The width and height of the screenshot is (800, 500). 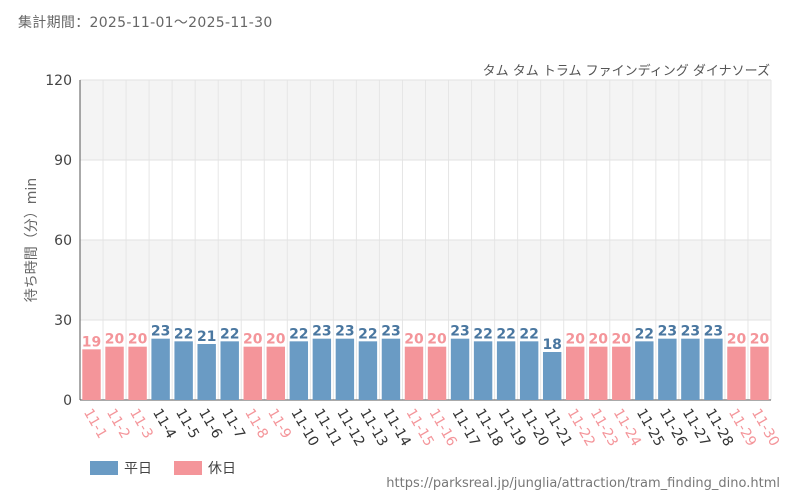 What do you see at coordinates (626, 71) in the screenshot?
I see `attraction-name: タム タム トラム ファインディング ダイナソーズ` at bounding box center [626, 71].